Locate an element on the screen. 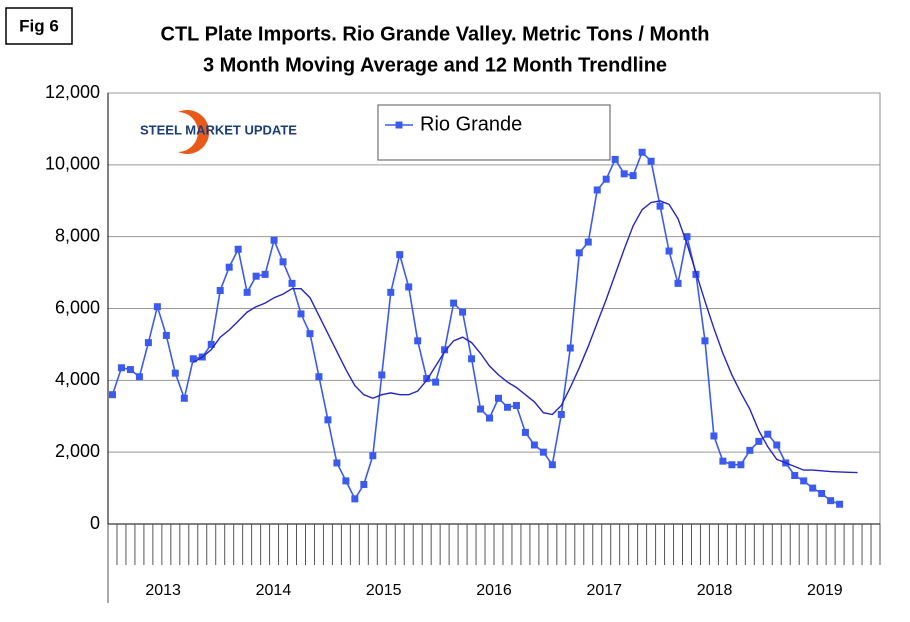  x-group-label: 2017 is located at coordinates (604, 590).